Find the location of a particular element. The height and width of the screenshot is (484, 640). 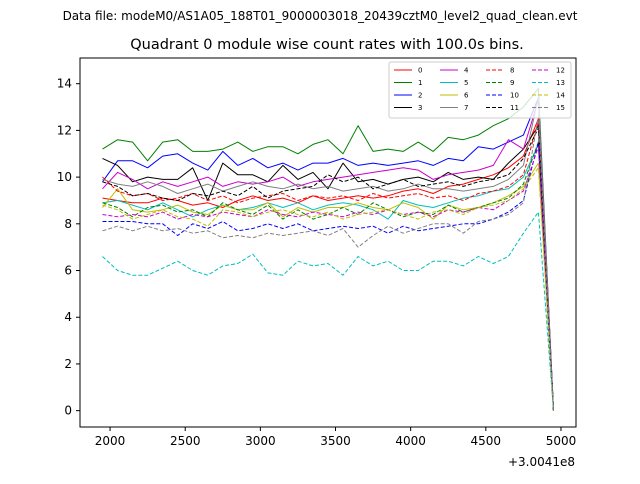

legend-label-8: 8 is located at coordinates (512, 71).